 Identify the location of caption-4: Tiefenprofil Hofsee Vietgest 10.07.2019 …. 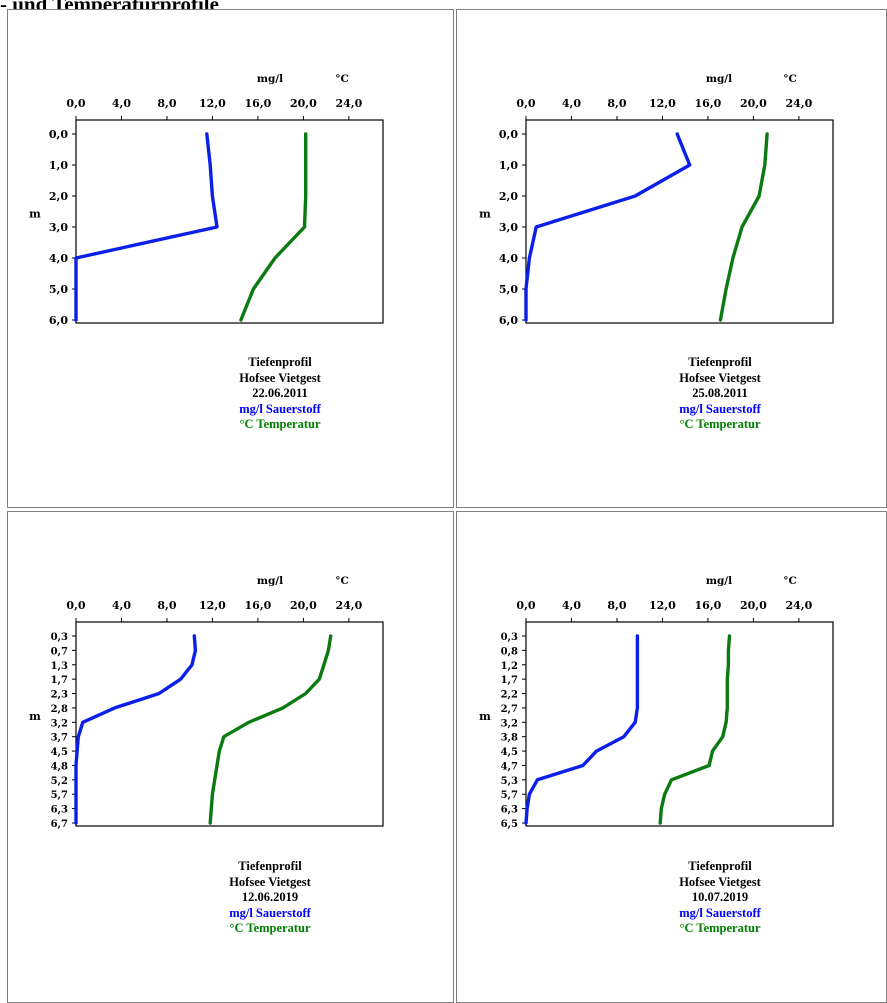
(720, 898).